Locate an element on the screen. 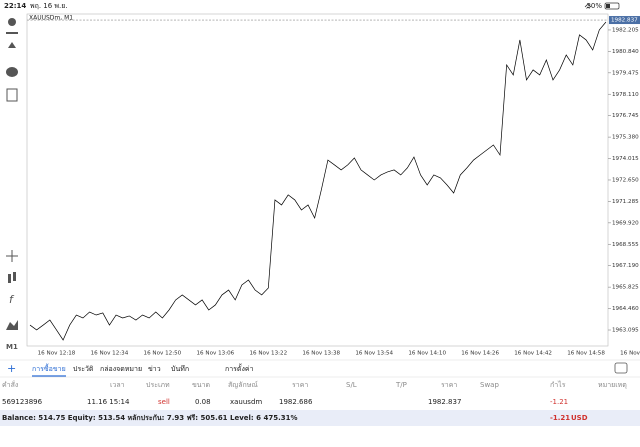  x-tick-label: 16 Nov 12:34 is located at coordinates (110, 354).